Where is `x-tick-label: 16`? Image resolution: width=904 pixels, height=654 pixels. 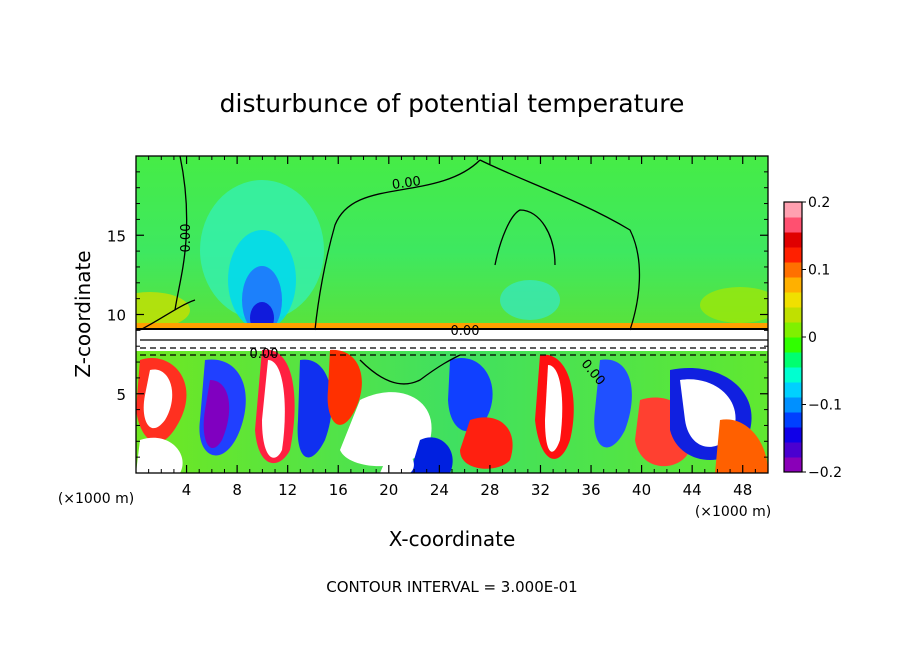 x-tick-label: 16 is located at coordinates (338, 490).